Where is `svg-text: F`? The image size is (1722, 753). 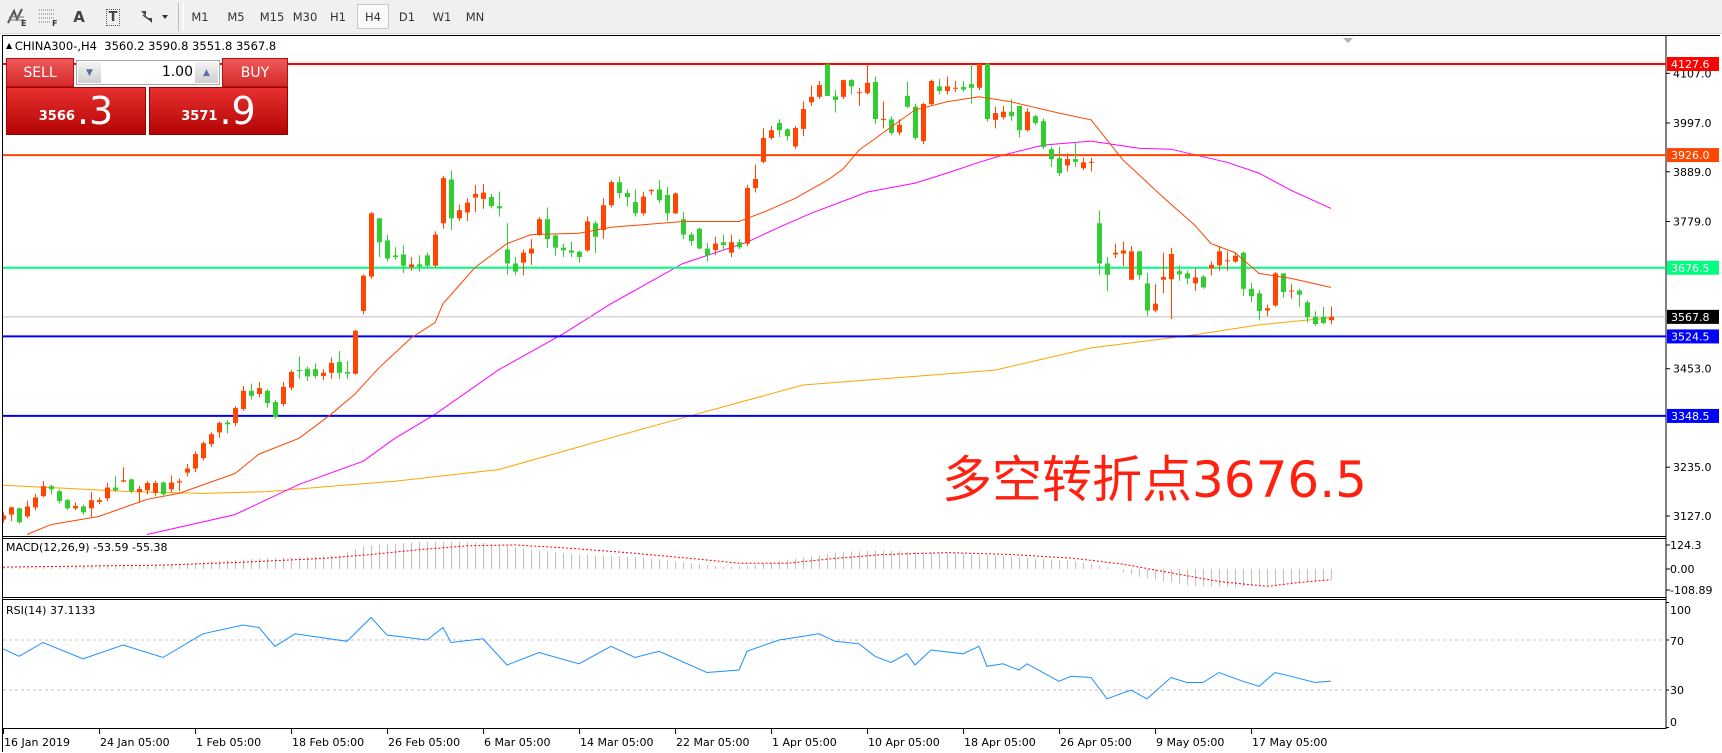
svg-text: F is located at coordinates (54, 23).